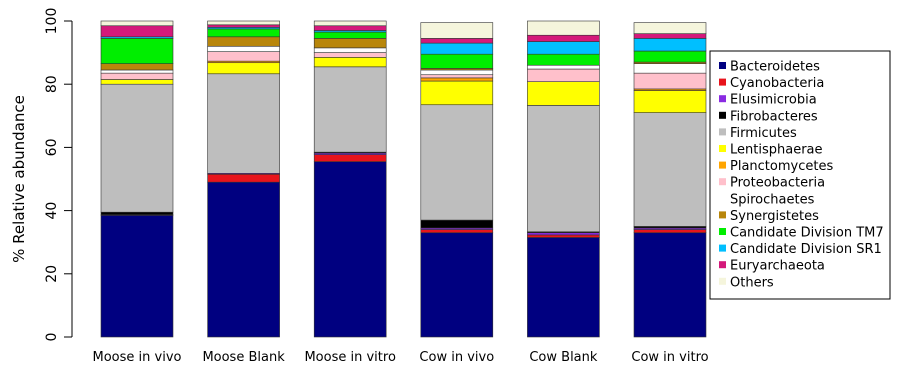 The image size is (898, 367). Describe the element at coordinates (52, 274) in the screenshot. I see `y-tick-label: 20` at that location.